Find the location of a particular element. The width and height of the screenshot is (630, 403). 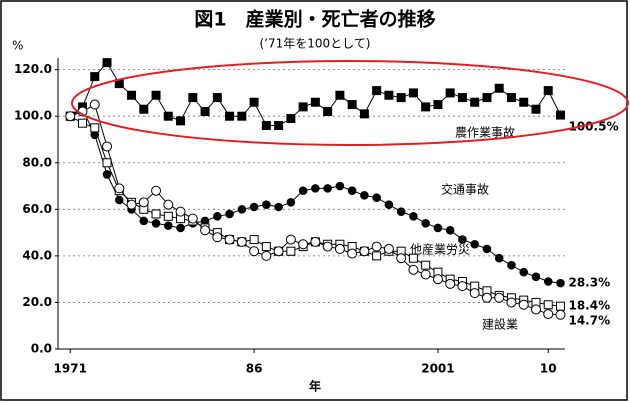

y-tick-label: 0.0 is located at coordinates (41, 349).